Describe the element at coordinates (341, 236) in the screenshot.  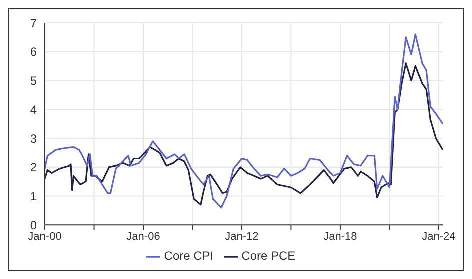
I see `x-tick-label: Jan-18` at that location.